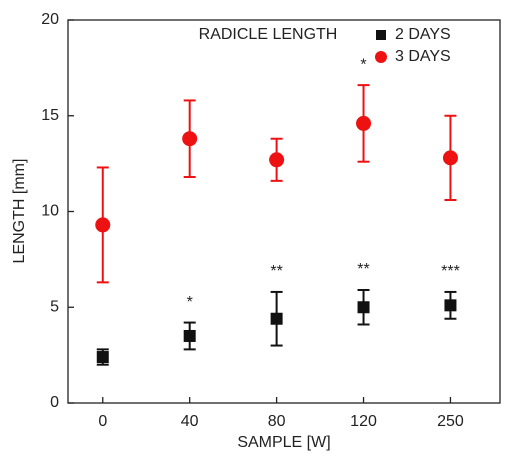 The height and width of the screenshot is (457, 507). What do you see at coordinates (190, 421) in the screenshot?
I see `x-tick-label: 40` at bounding box center [190, 421].